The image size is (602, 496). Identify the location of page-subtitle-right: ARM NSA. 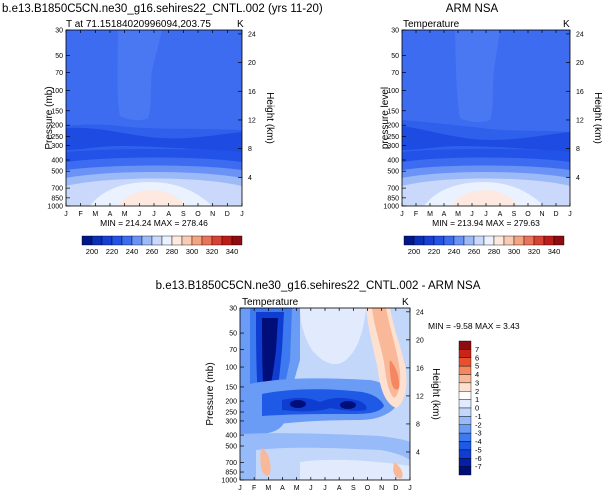
(472, 9).